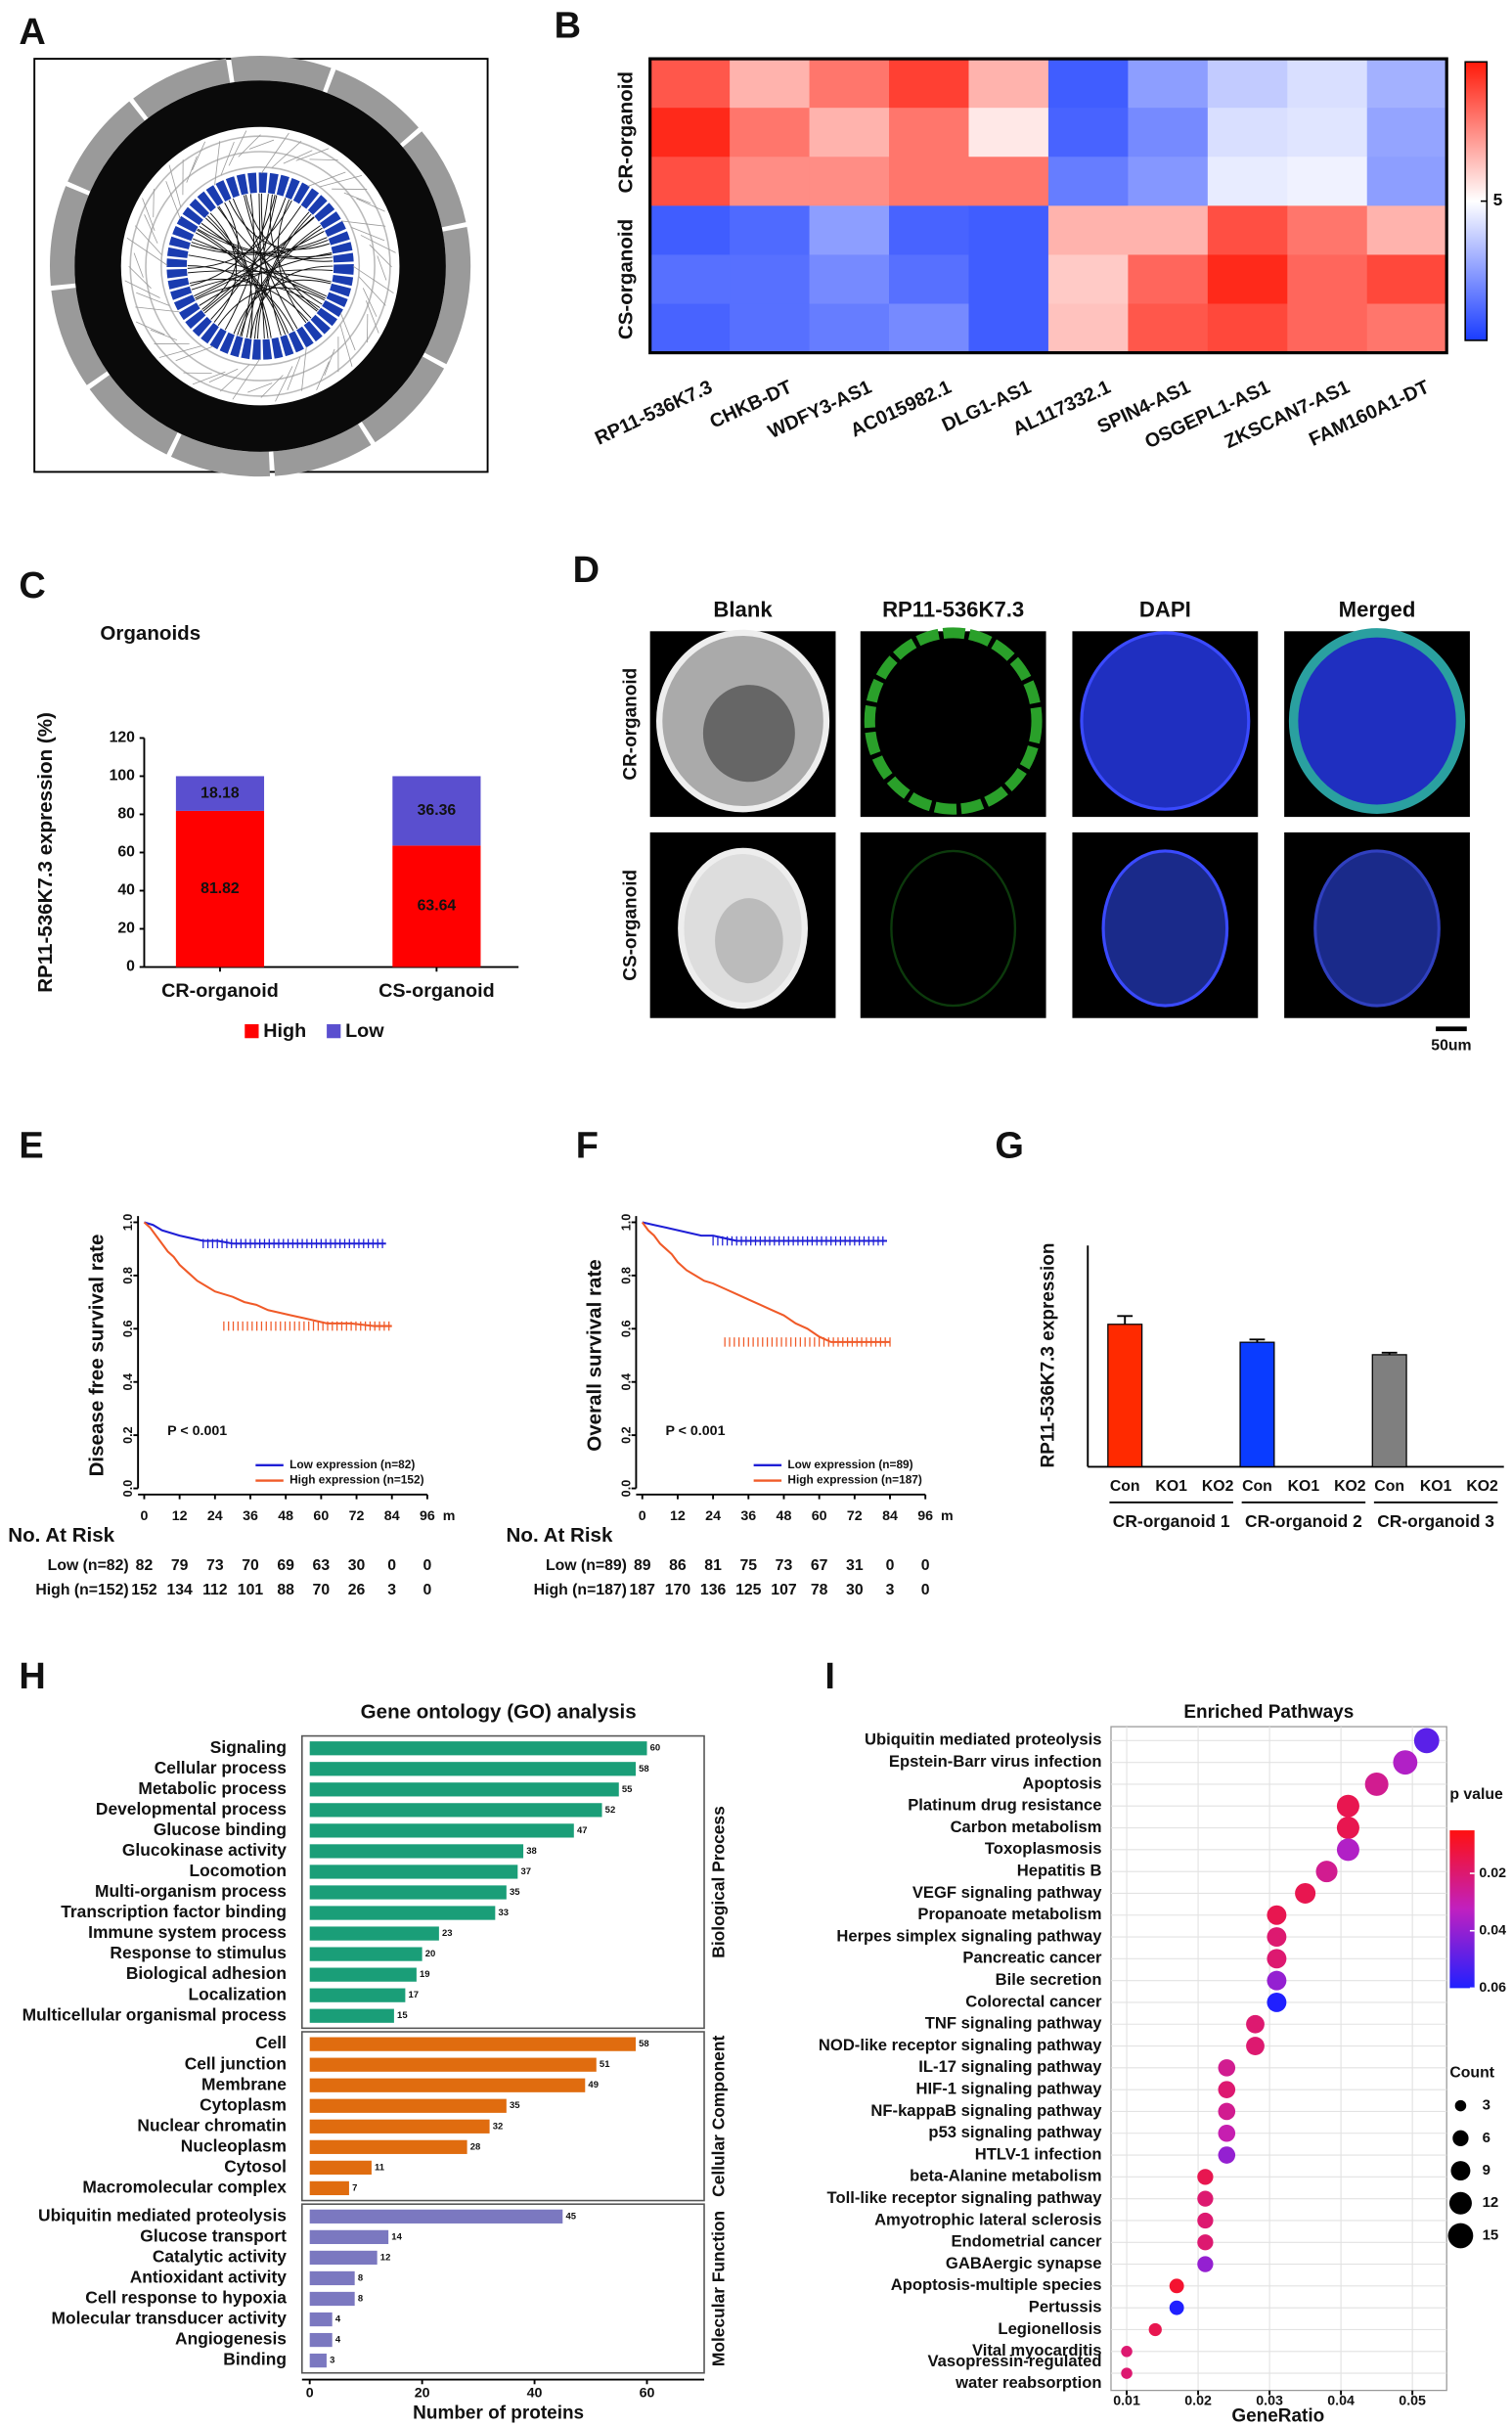 This screenshot has width=1512, height=2426. I want to click on x-unit: m, so click(948, 1516).